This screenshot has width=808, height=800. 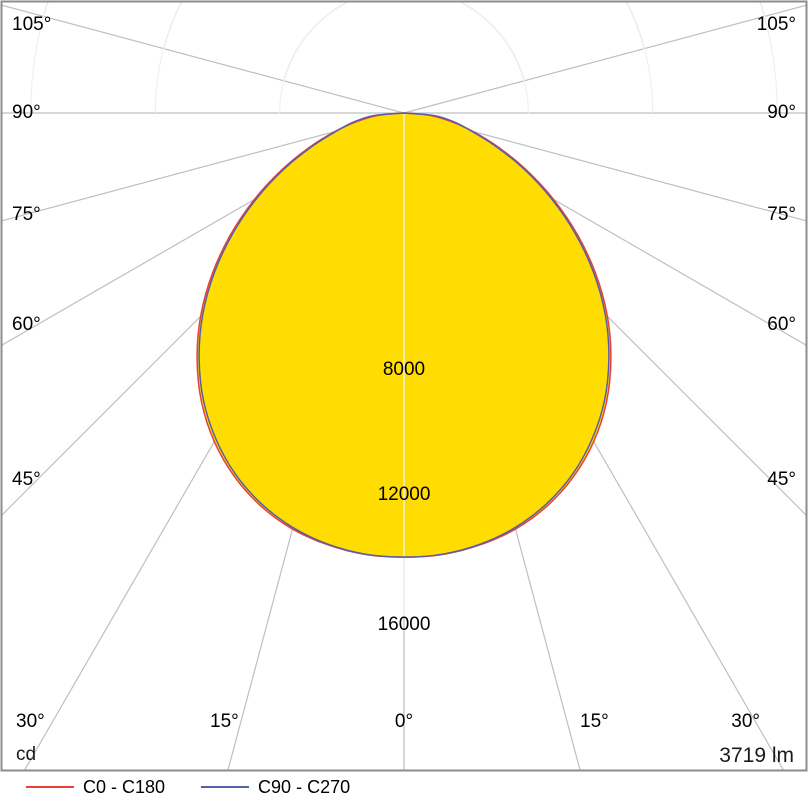 What do you see at coordinates (756, 755) in the screenshot?
I see `total-luminous-flux-label: 3719 lm` at bounding box center [756, 755].